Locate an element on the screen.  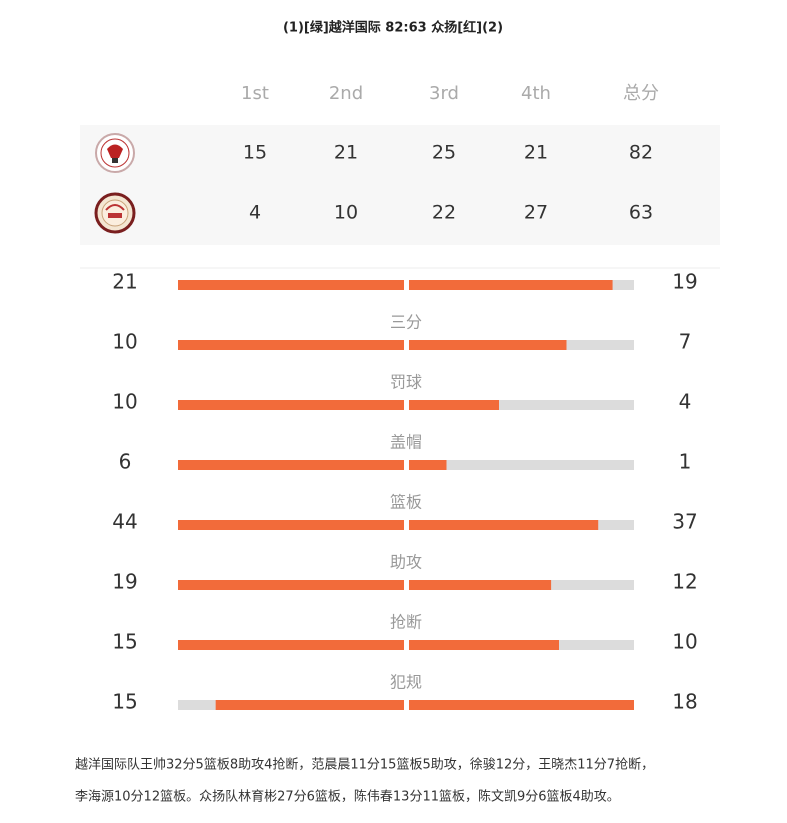
home-value: 6 is located at coordinates (125, 462).